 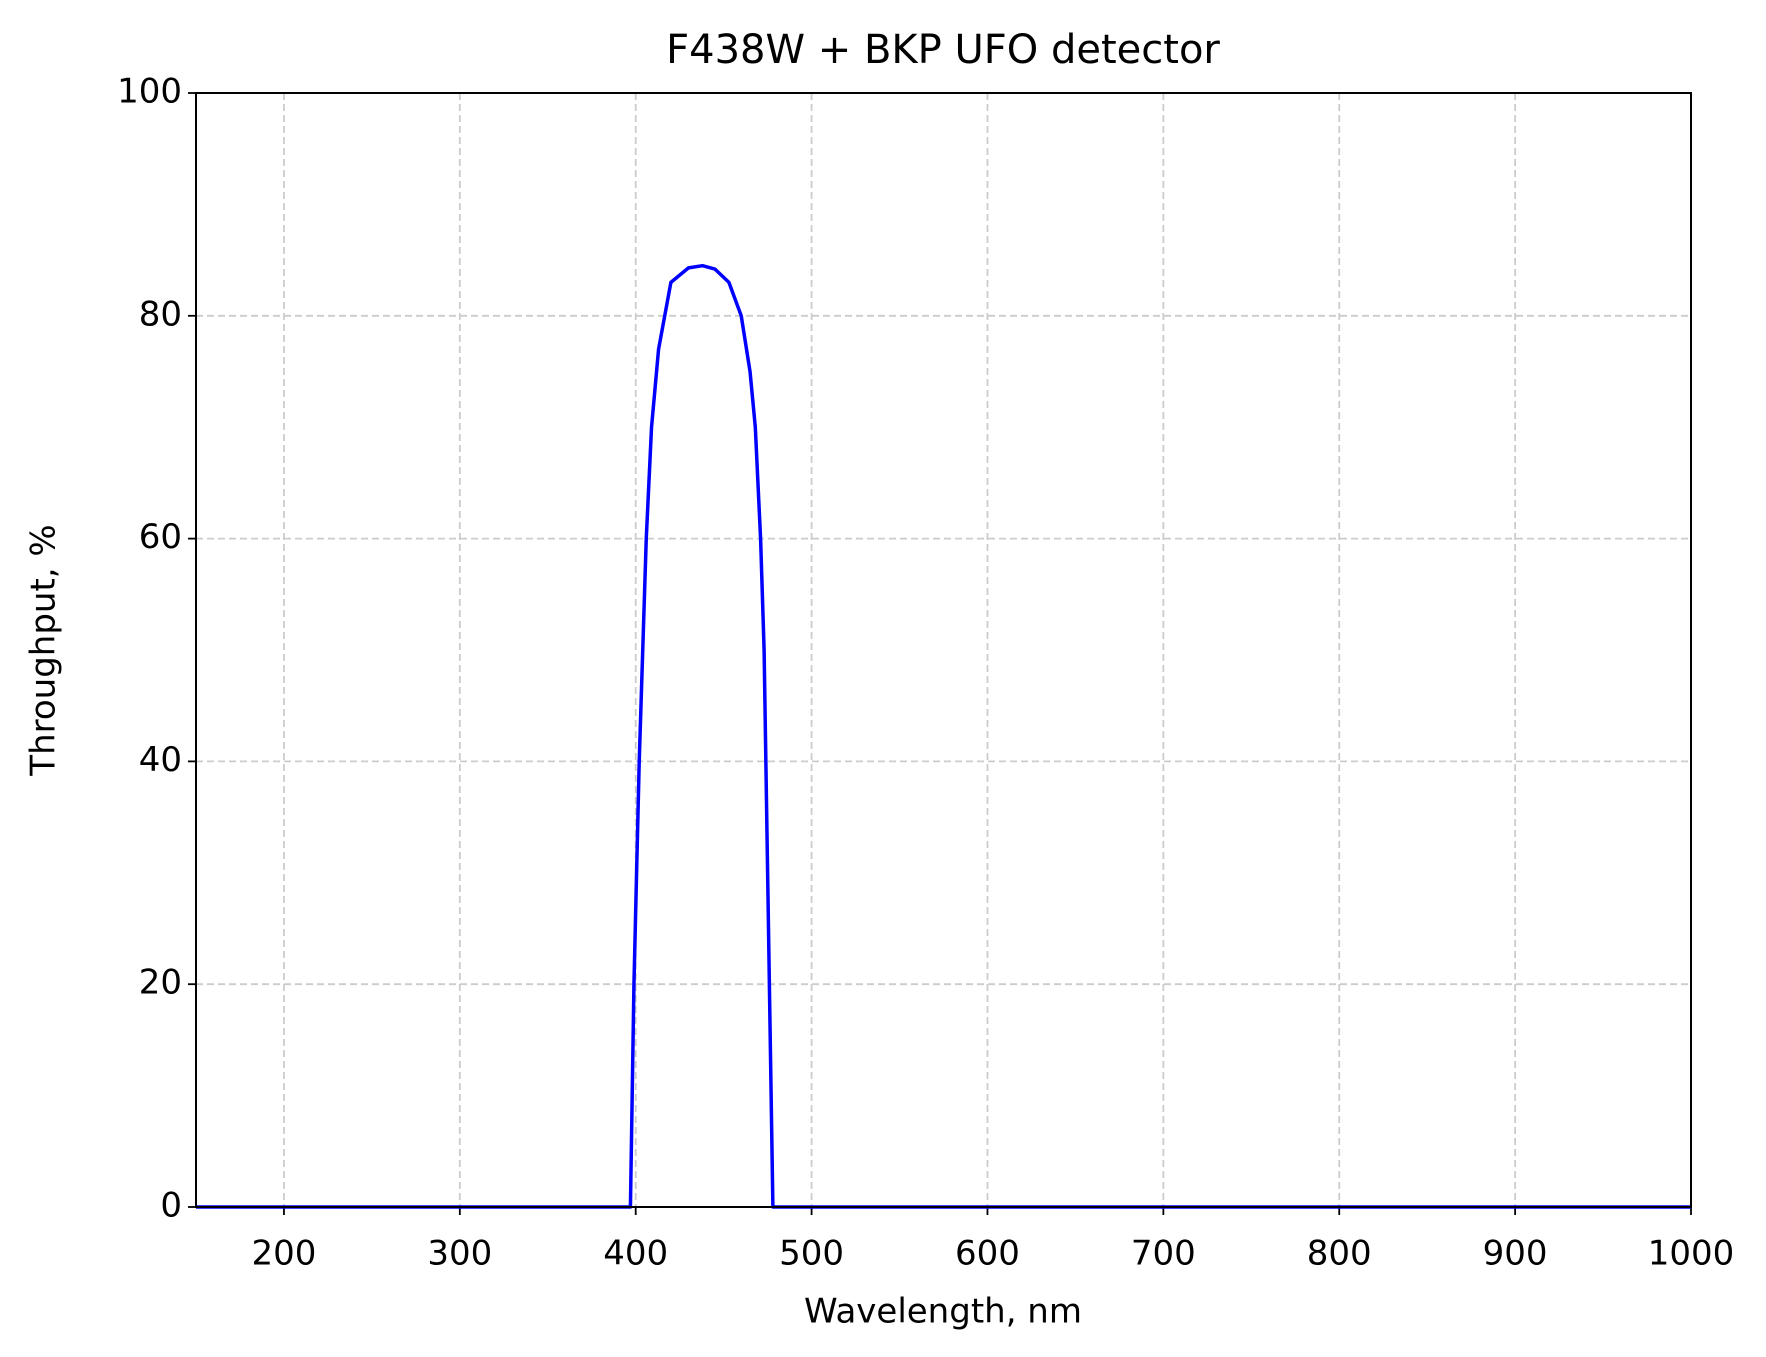 What do you see at coordinates (160, 983) in the screenshot?
I see `y-tick-label: 20` at bounding box center [160, 983].